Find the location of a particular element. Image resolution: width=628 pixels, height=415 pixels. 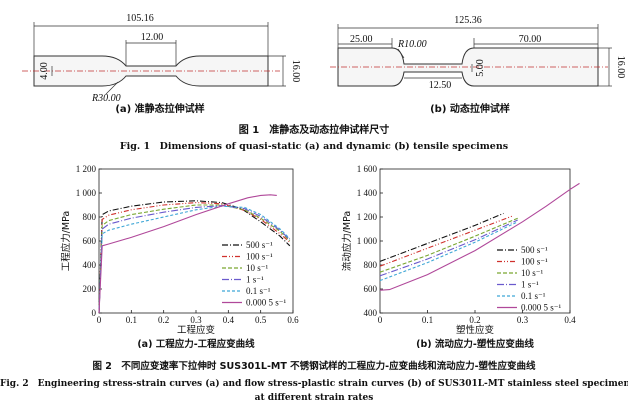

chart-subtitle: (b) 流动应力-塑性应变曲线 is located at coordinates (475, 343).